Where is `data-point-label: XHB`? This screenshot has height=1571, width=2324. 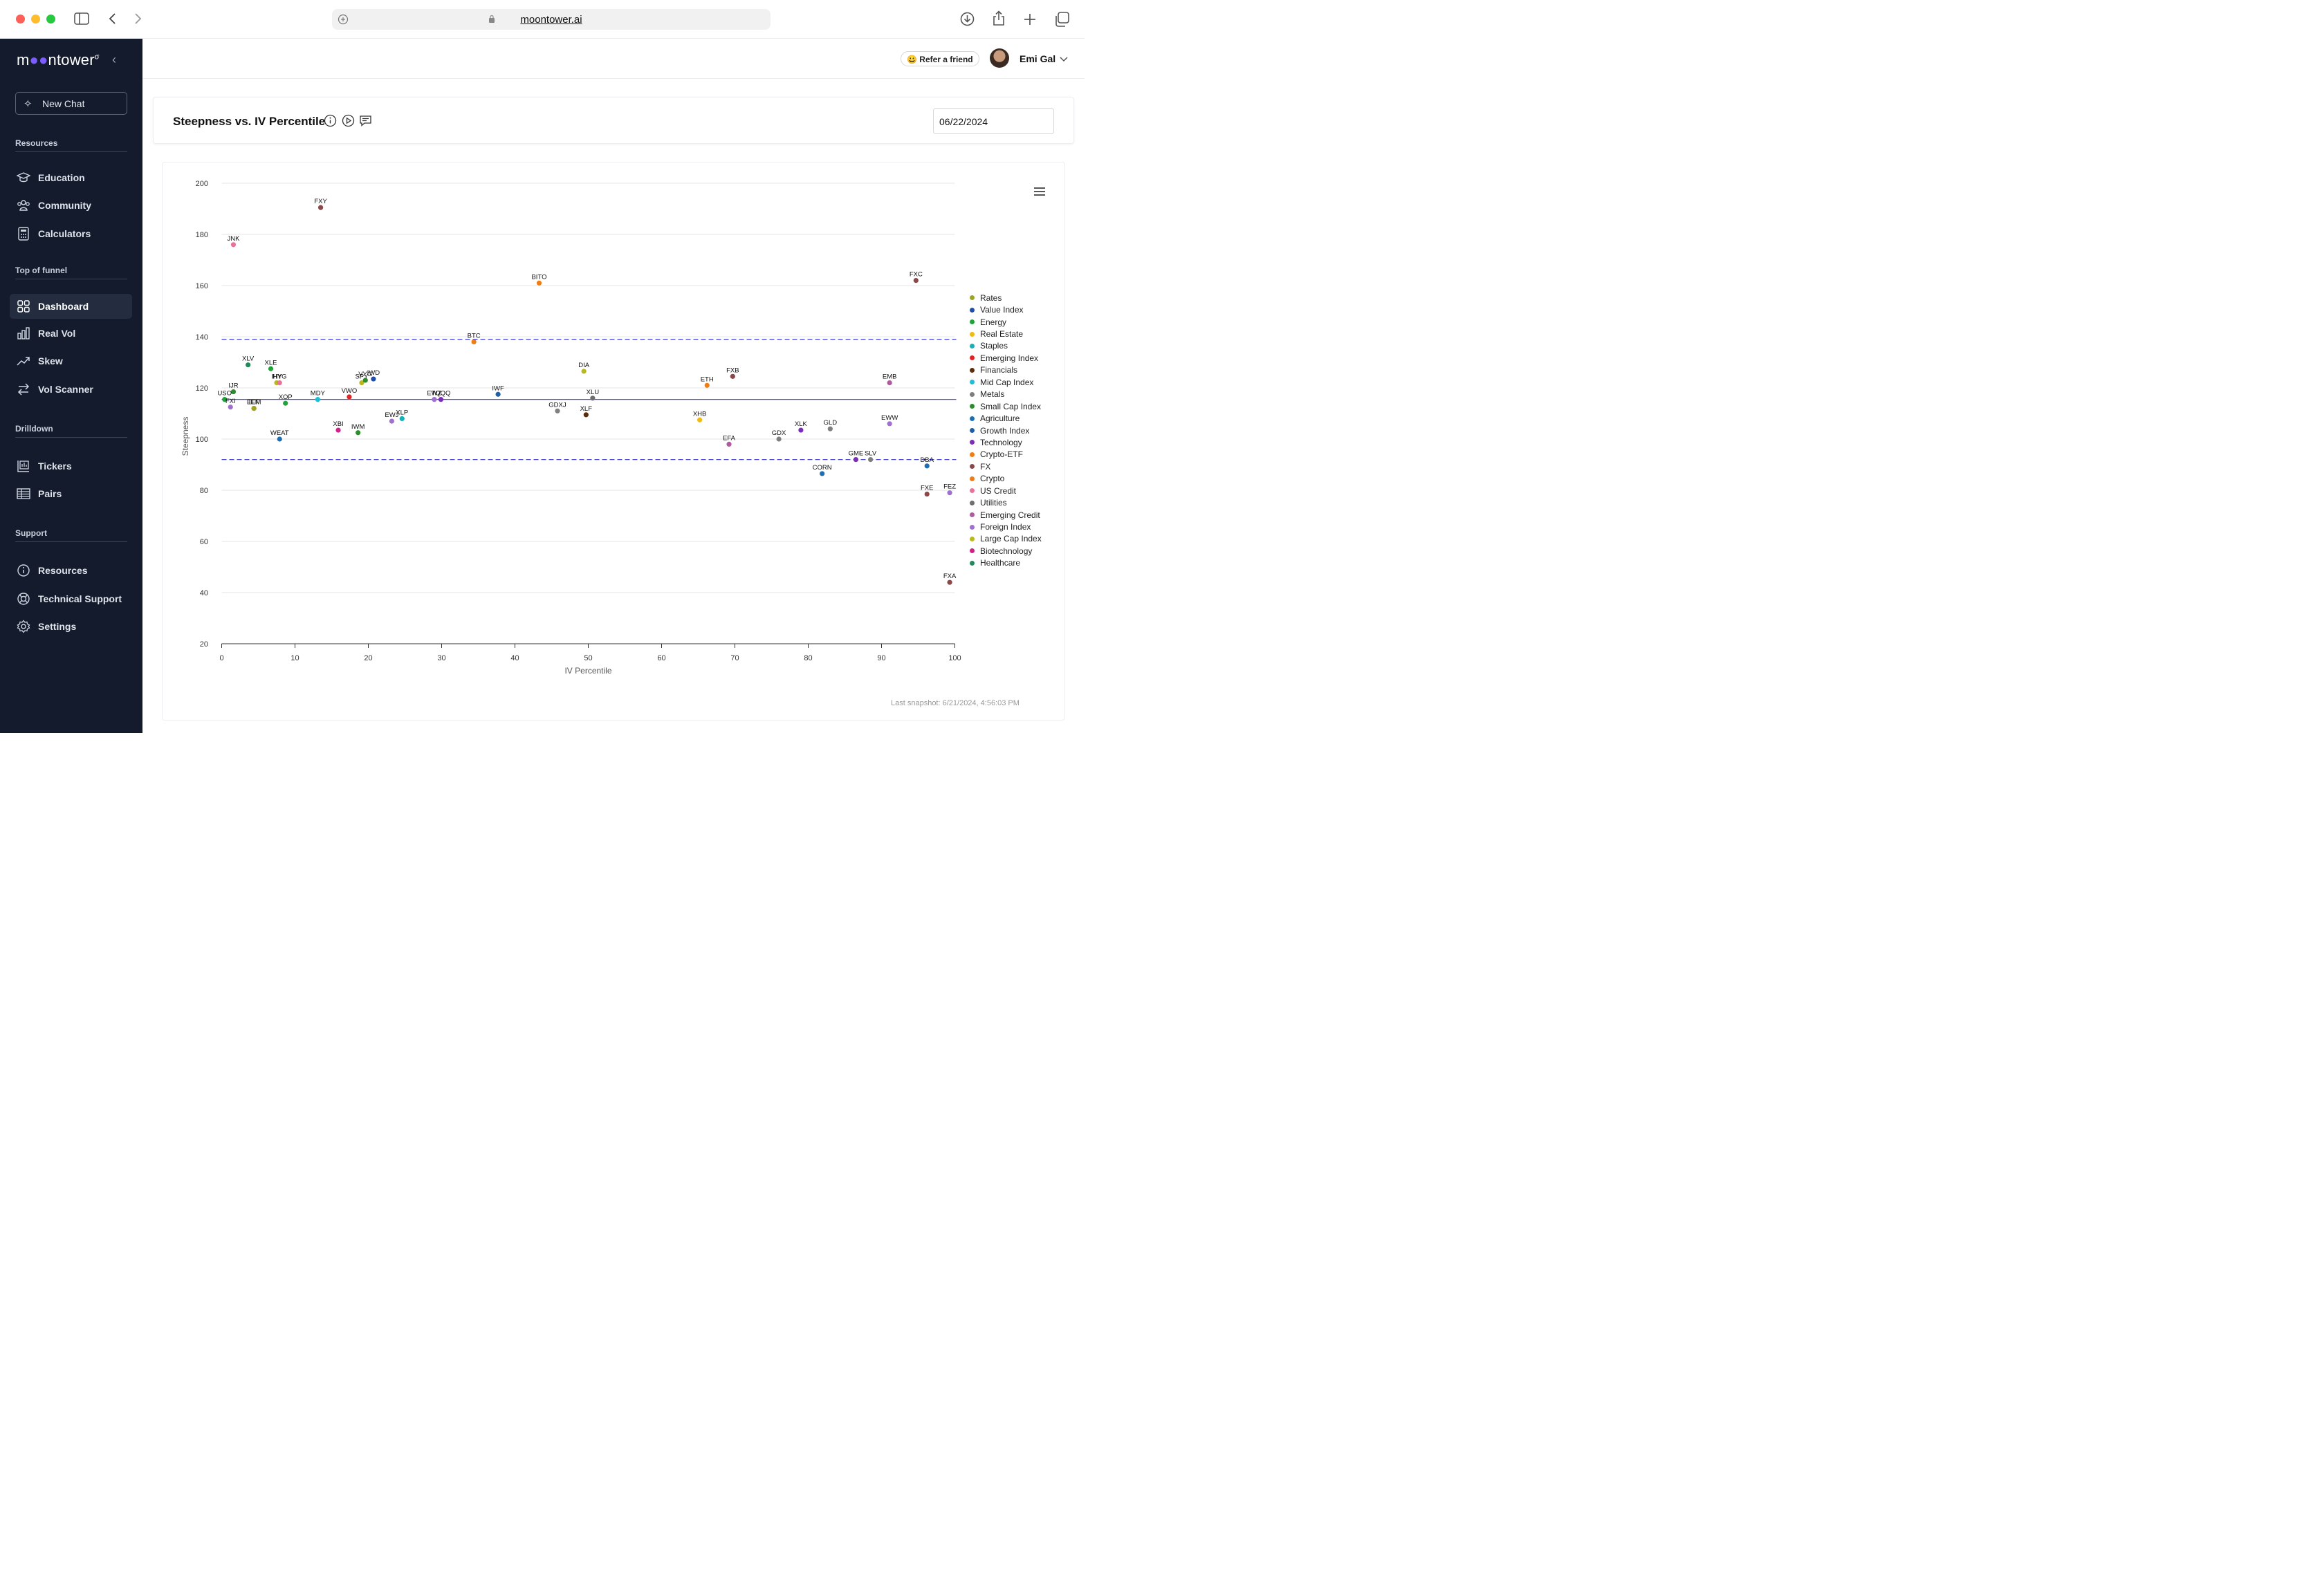 data-point-label: XHB is located at coordinates (700, 414).